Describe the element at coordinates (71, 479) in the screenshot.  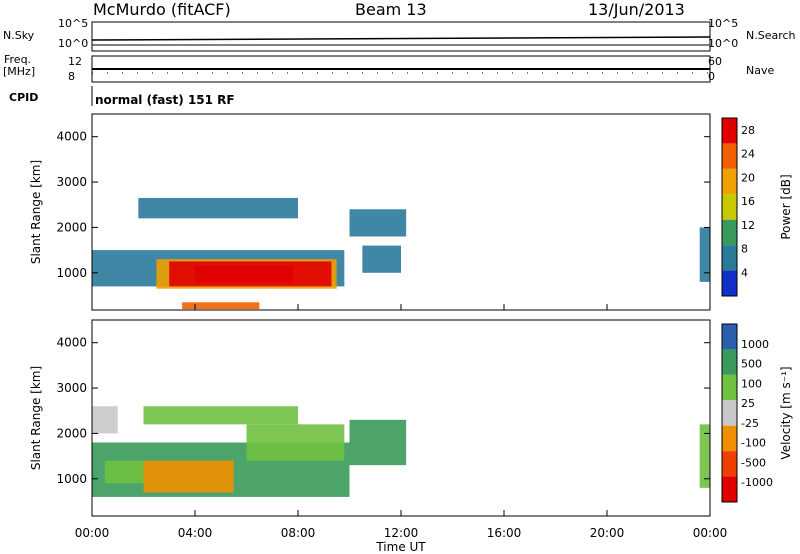
I see `velocity-ytick-label: 1000` at that location.